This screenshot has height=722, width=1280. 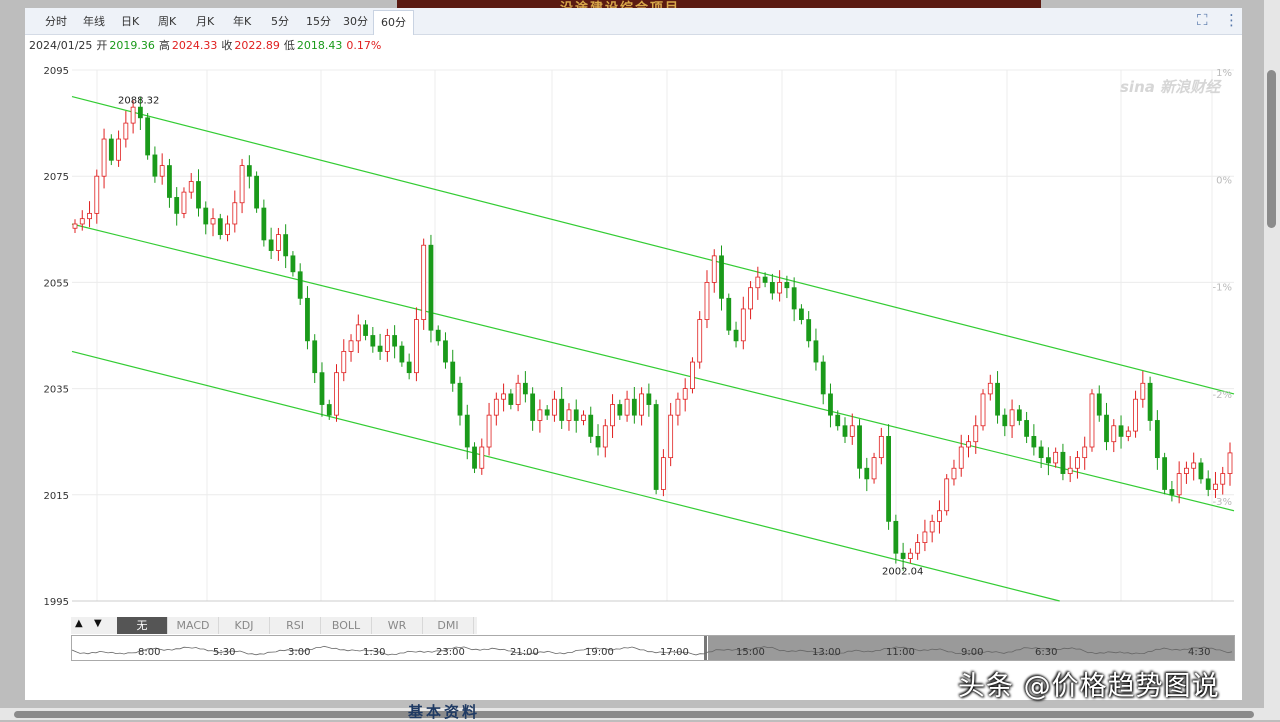 I want to click on indicator-none: 无, so click(x=142, y=625).